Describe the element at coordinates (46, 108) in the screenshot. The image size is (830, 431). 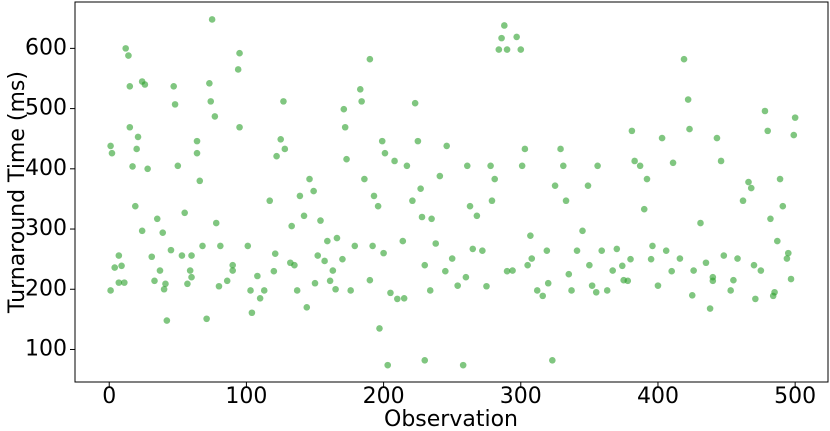
I see `y-tick-label: 500` at that location.